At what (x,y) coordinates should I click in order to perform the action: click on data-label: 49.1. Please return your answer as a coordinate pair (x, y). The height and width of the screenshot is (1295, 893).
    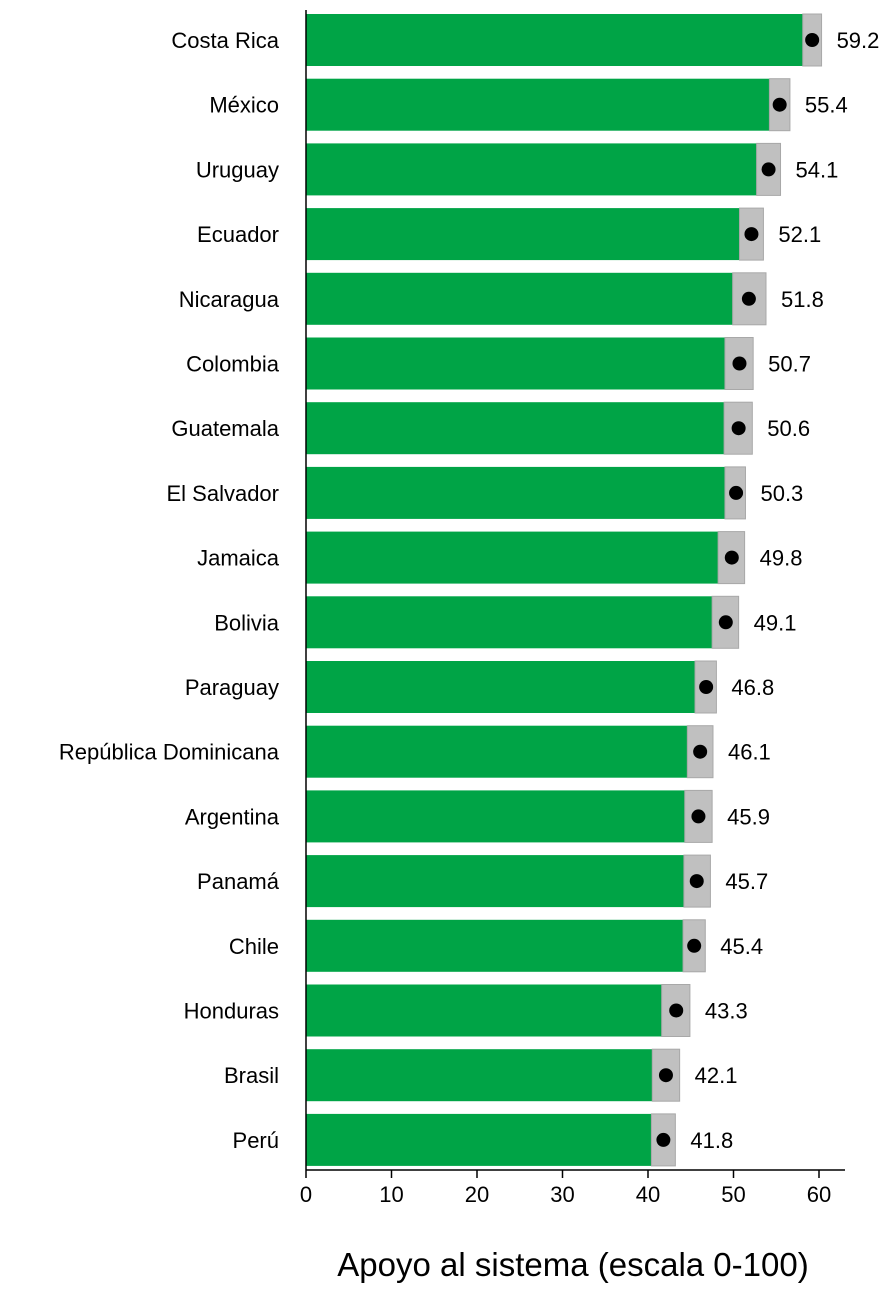
    Looking at the image, I should click on (775, 622).